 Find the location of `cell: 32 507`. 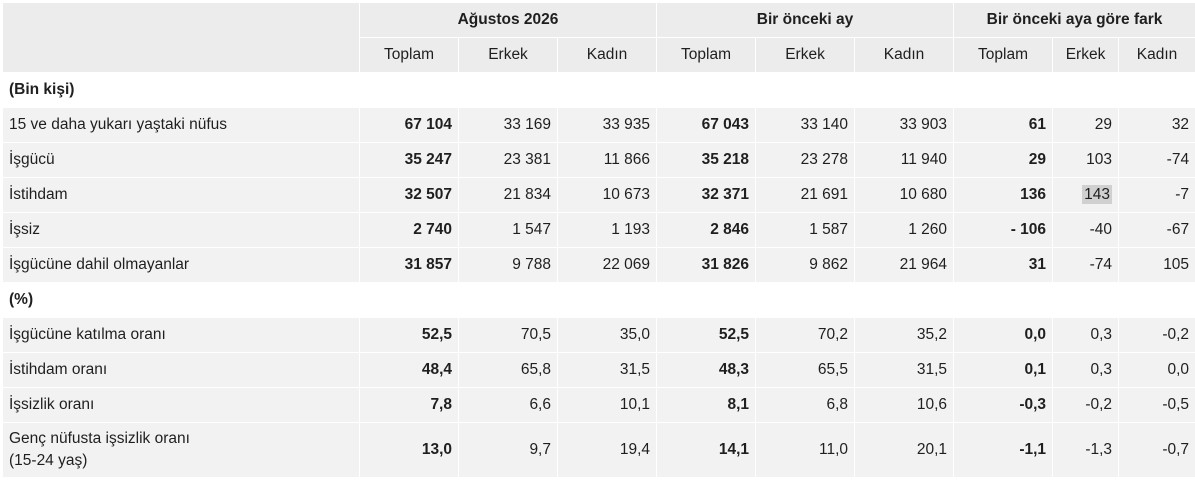

cell: 32 507 is located at coordinates (409, 195).